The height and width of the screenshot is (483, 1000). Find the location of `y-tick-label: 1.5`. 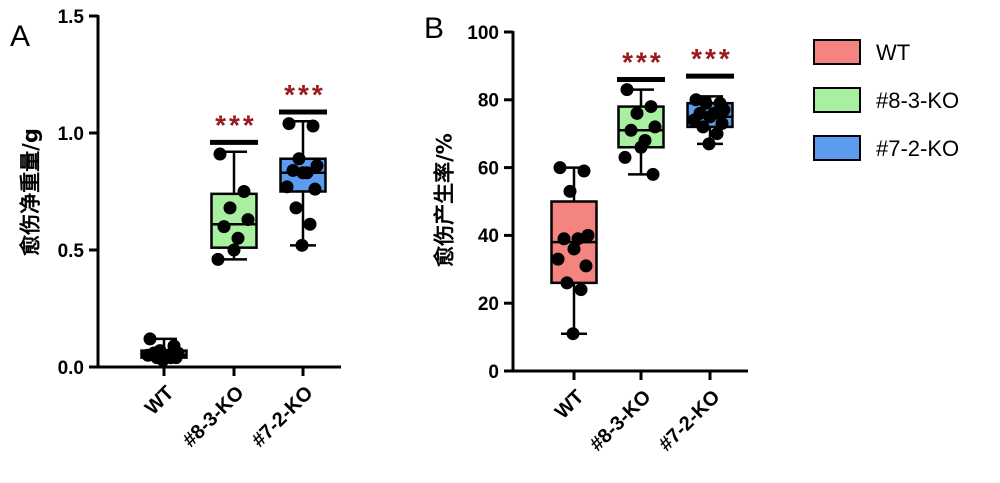

y-tick-label: 1.5 is located at coordinates (71, 17).